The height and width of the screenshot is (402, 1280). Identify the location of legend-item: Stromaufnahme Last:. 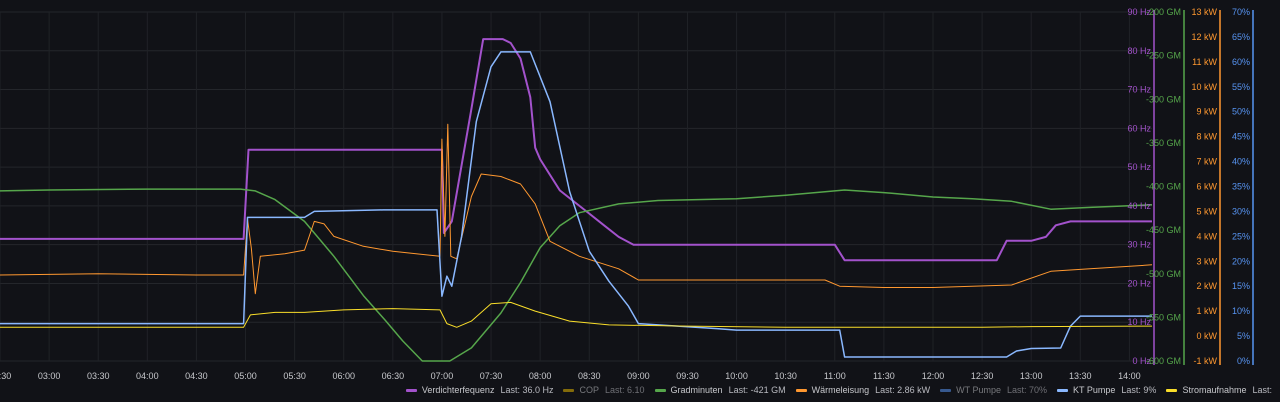
(1219, 390).